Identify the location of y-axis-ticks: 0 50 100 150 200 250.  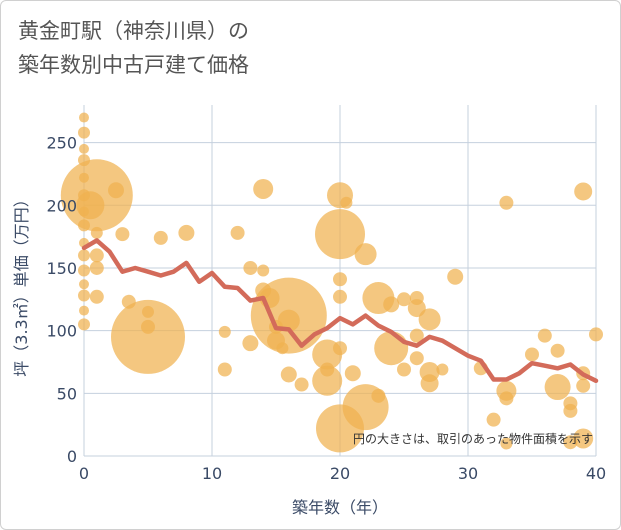
(61, 300).